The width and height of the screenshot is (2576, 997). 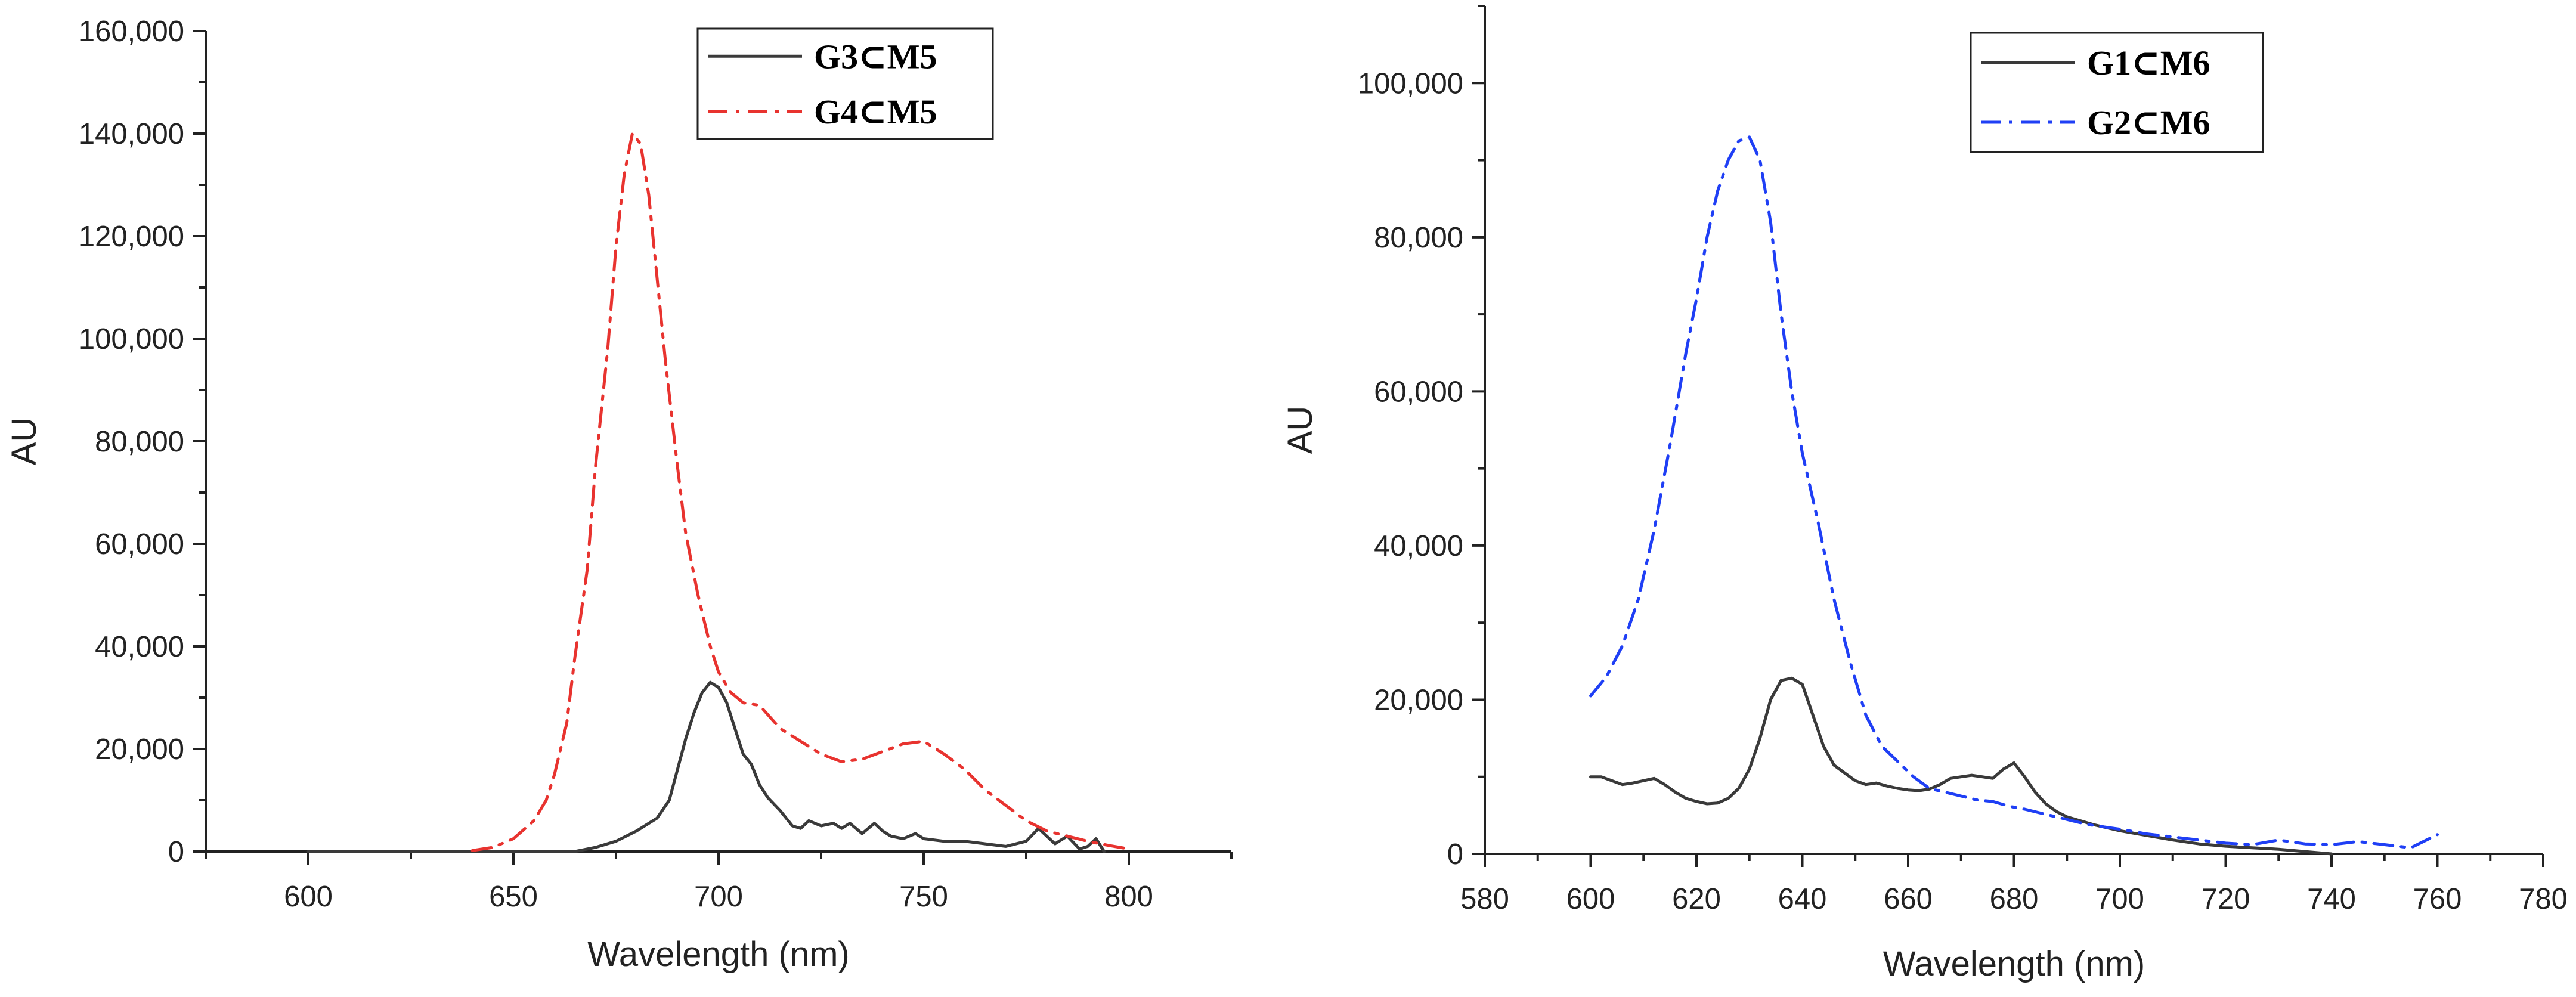 What do you see at coordinates (1485, 899) in the screenshot?
I see `x-tick-label: 580` at bounding box center [1485, 899].